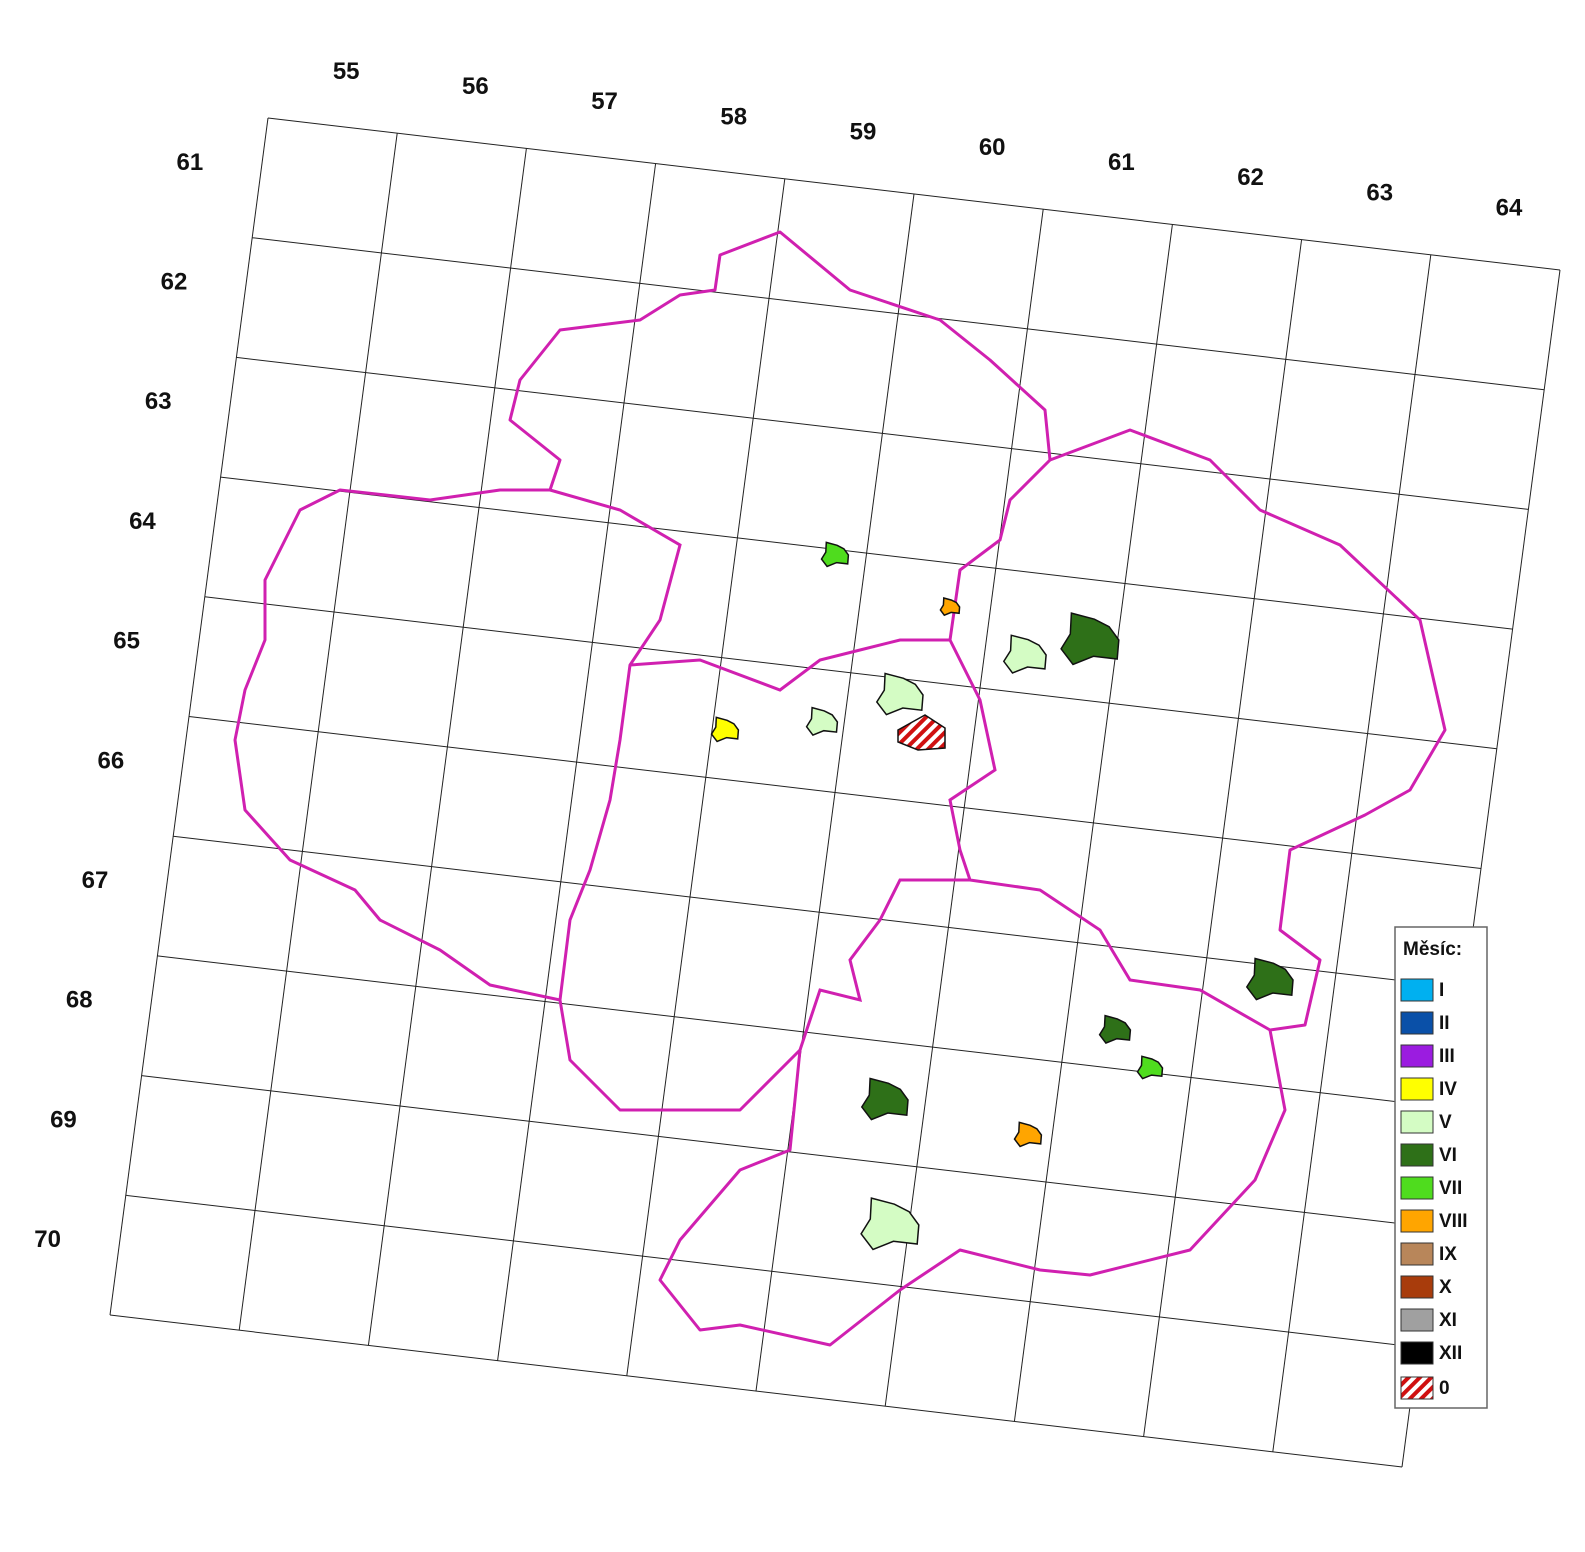  Describe the element at coordinates (110, 760) in the screenshot. I see `row-label: 66` at that location.